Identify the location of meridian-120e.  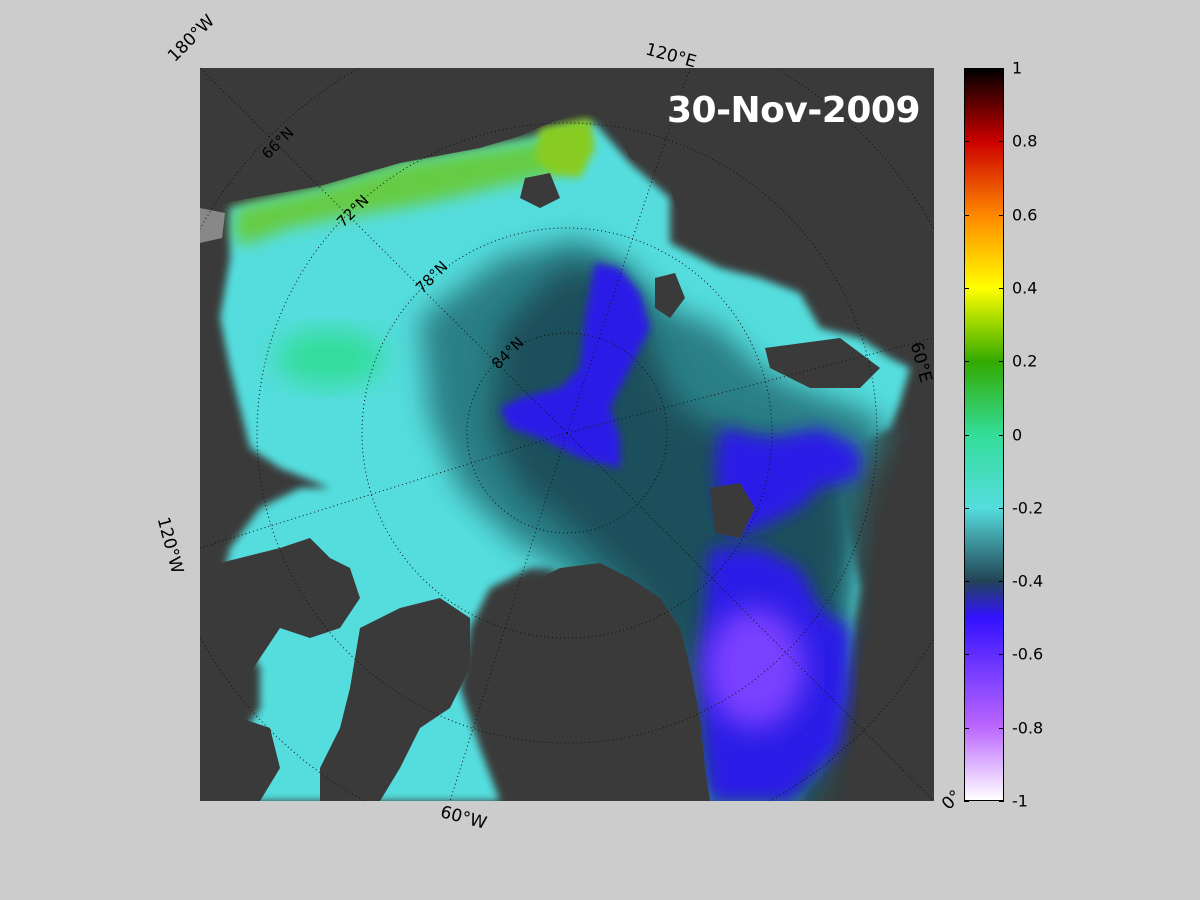
(628, 251).